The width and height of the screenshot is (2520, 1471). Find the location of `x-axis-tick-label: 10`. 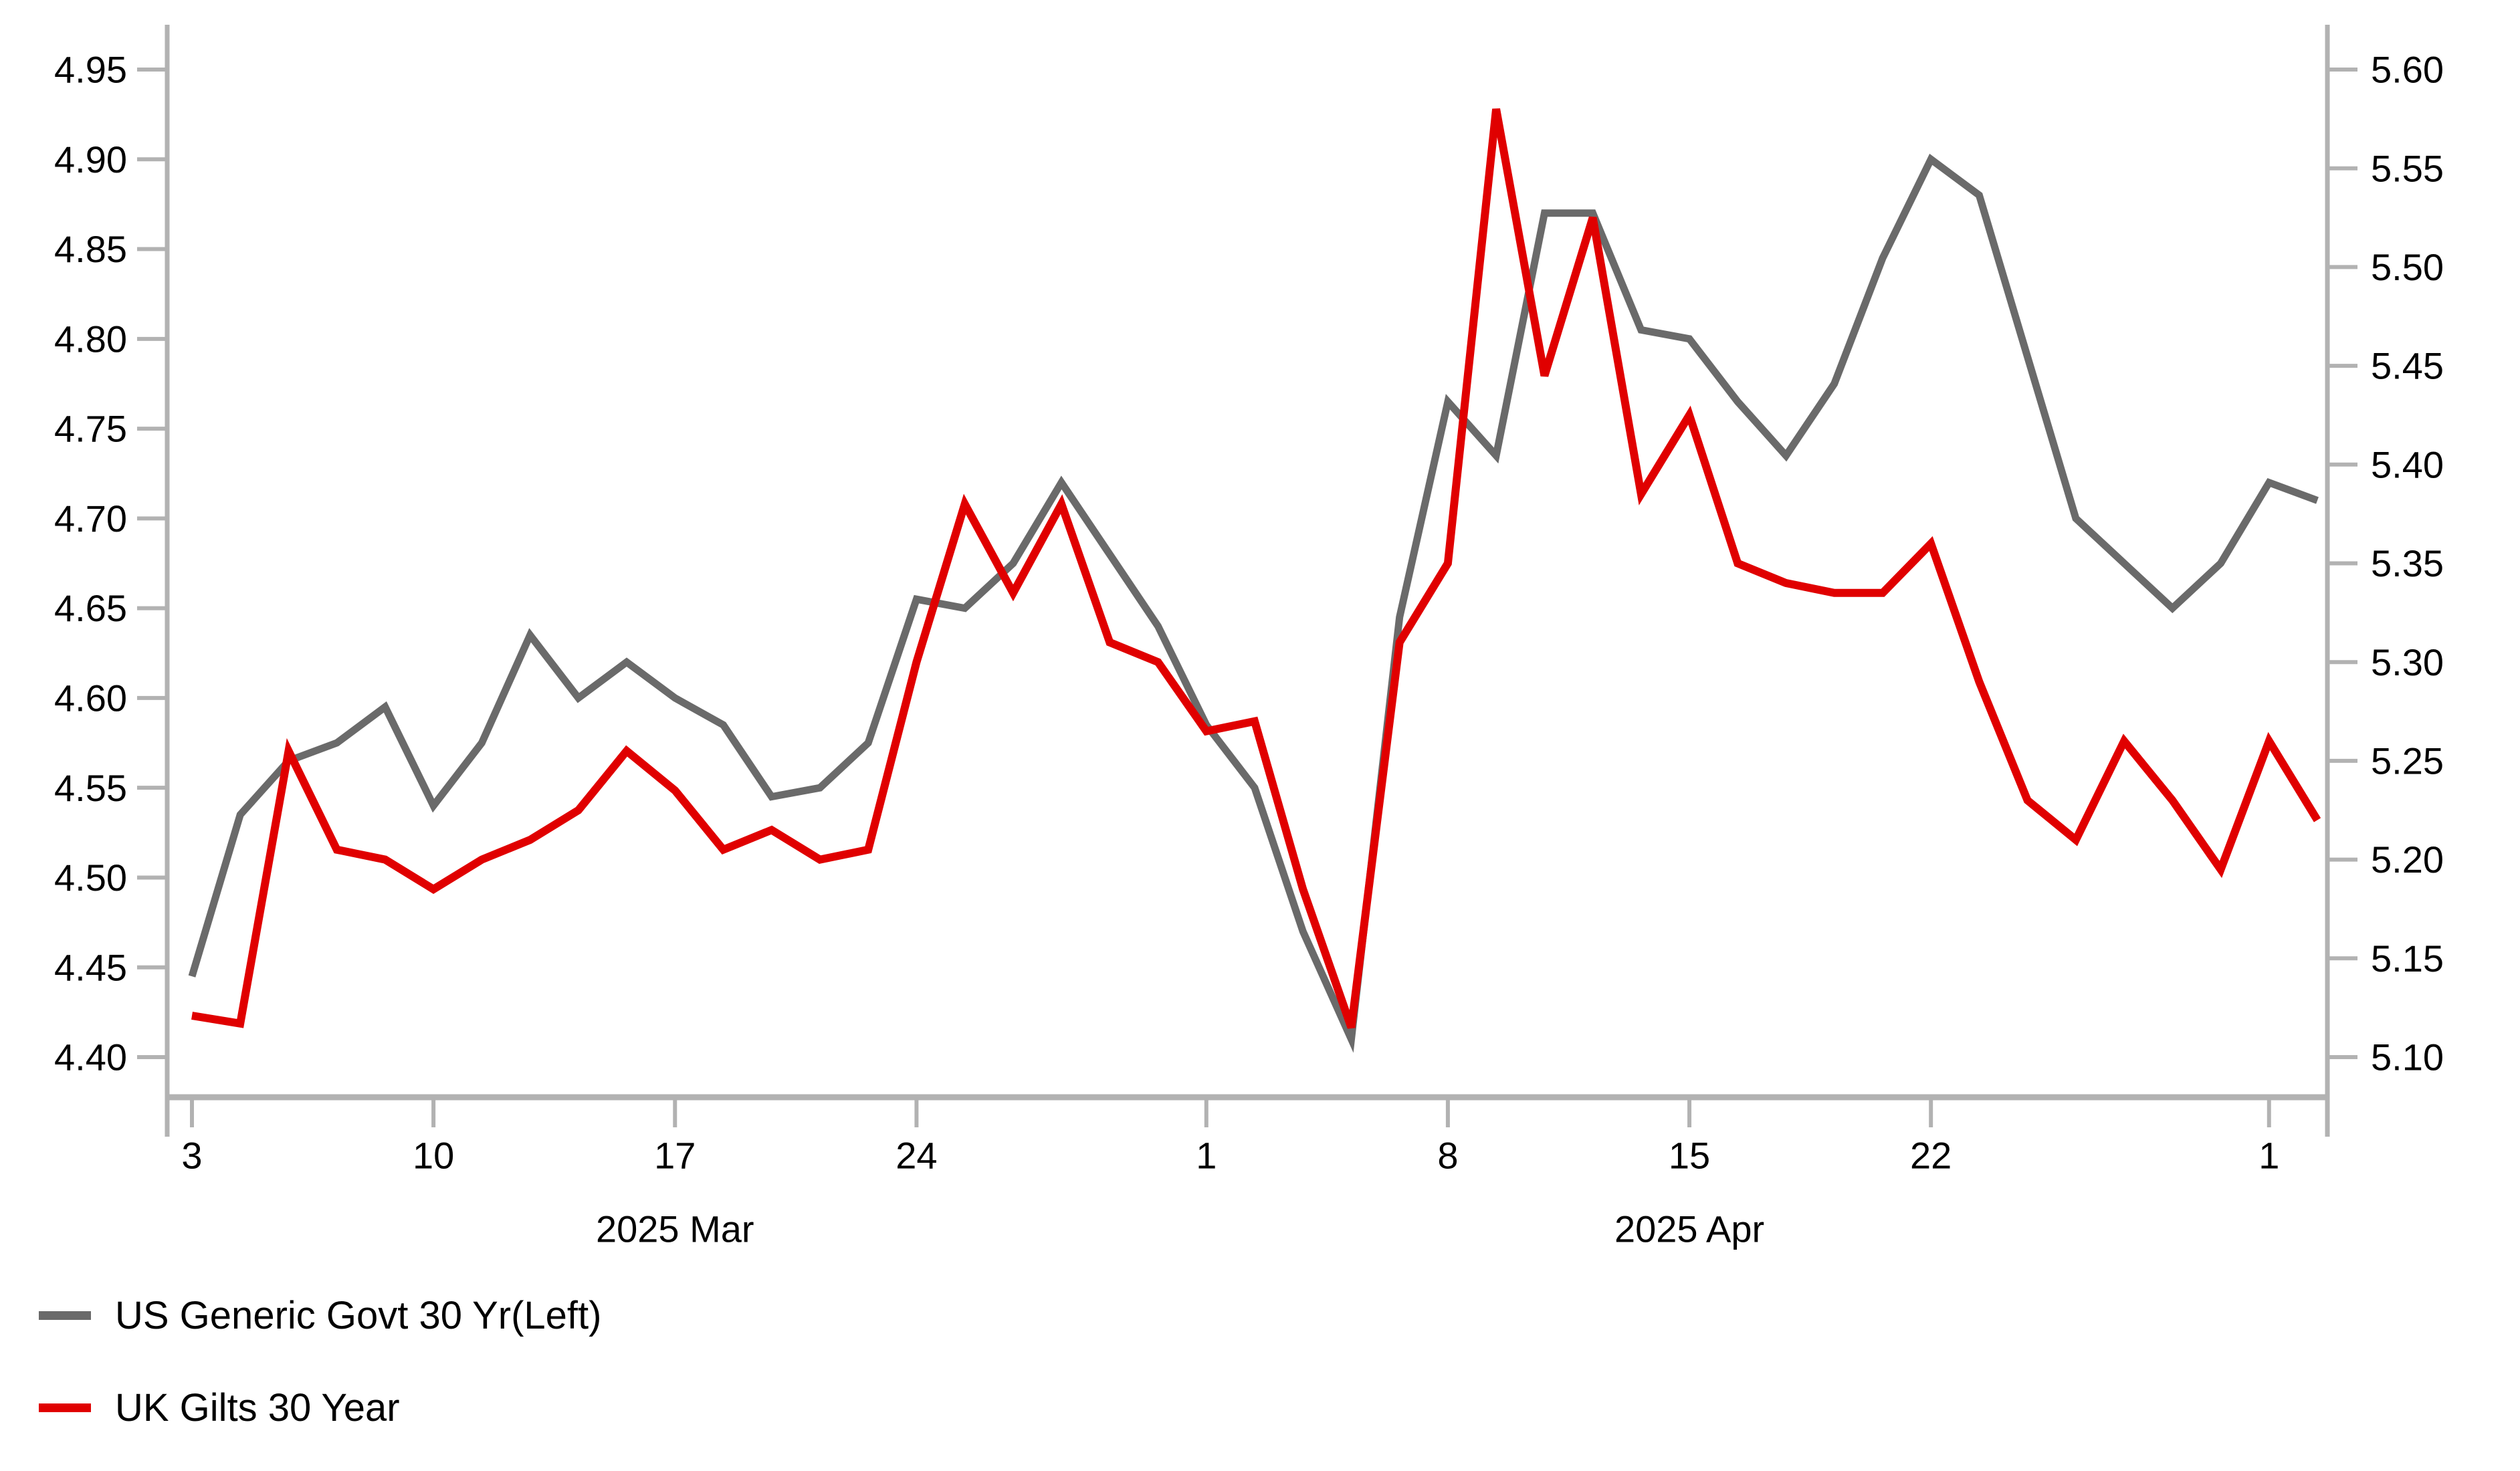

x-axis-tick-label: 10 is located at coordinates (433, 1156).